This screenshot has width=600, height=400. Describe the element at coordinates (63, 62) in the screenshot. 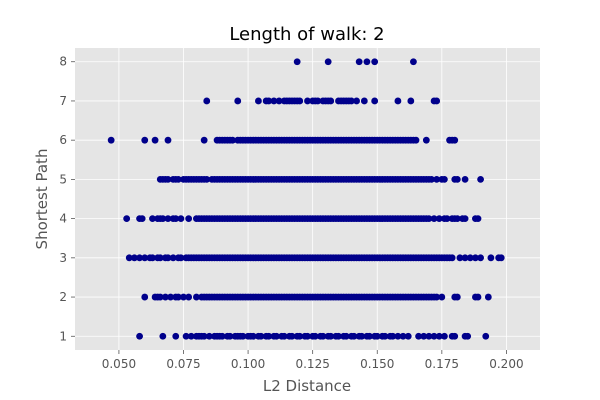

I see `y-tick-label: 8` at that location.